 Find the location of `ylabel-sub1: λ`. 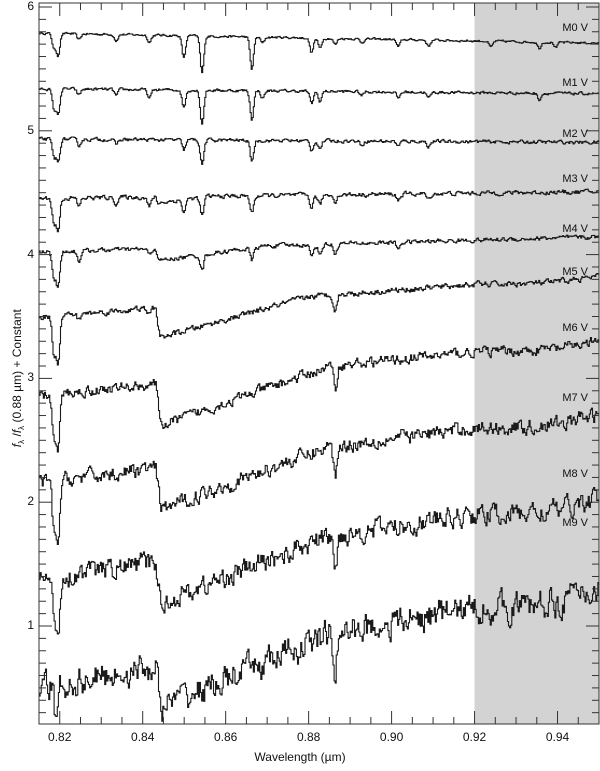

ylabel-sub1: λ is located at coordinates (22, 441).